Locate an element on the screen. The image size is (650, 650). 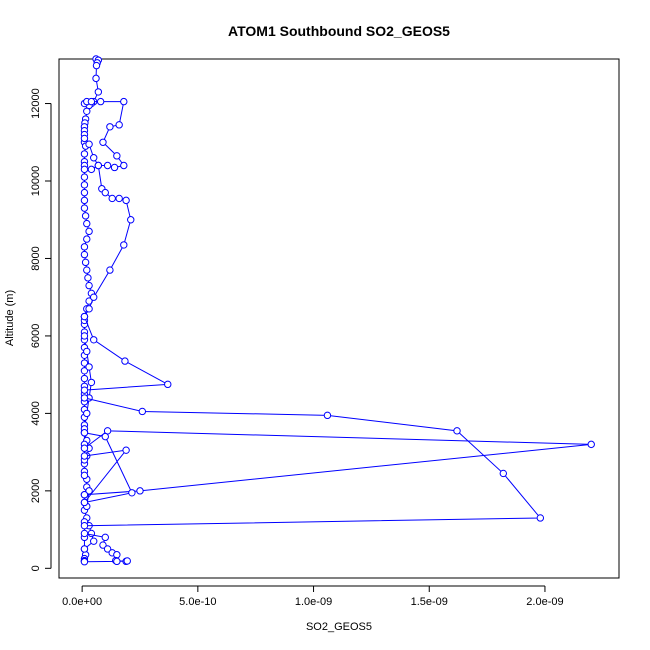
y-axis: 0 2000 4000 6000 8000 10000 12000 is located at coordinates (41, 329).